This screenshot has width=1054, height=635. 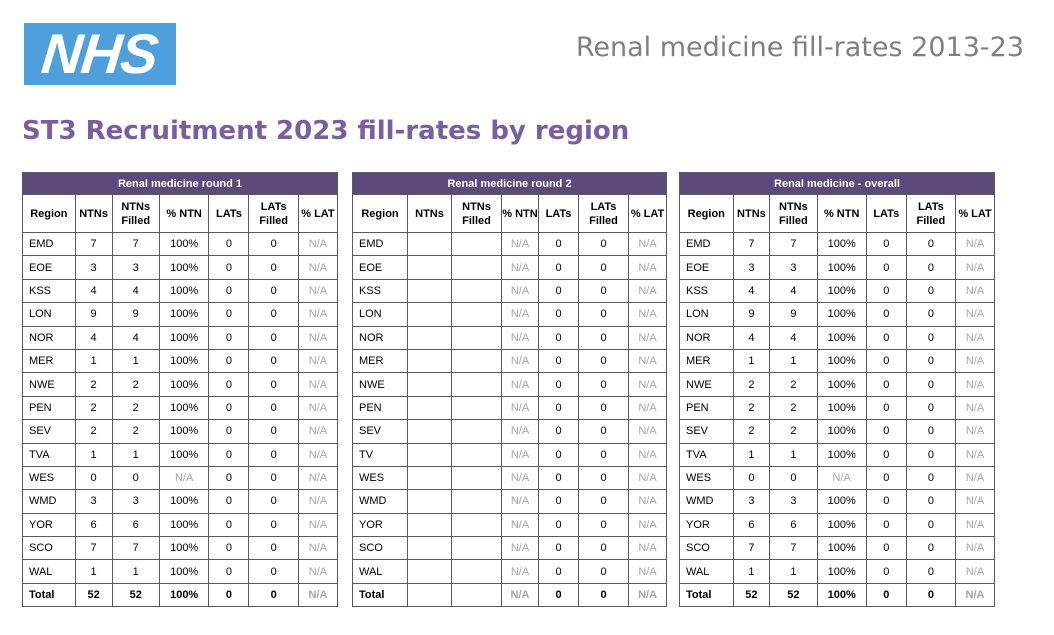 I want to click on table-row: SEV 2 2 100% 0 0 N/A, so click(x=837, y=431).